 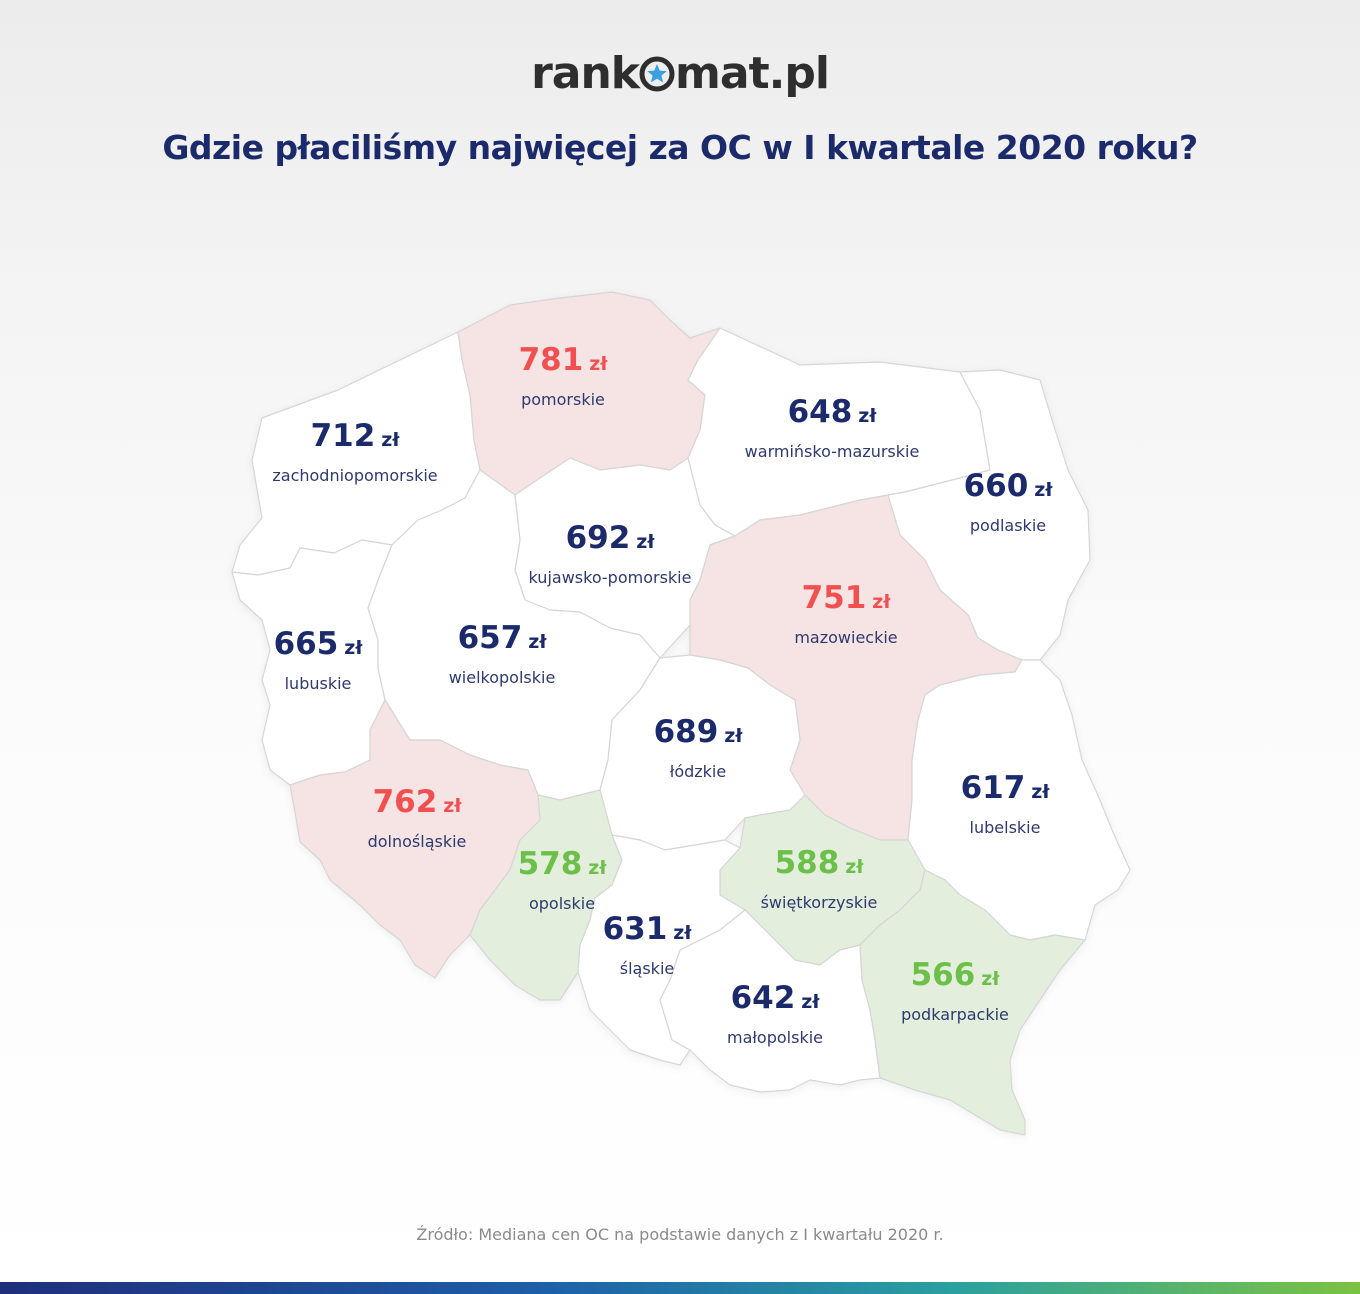 I want to click on region-malopolskie, so click(x=770, y=1001).